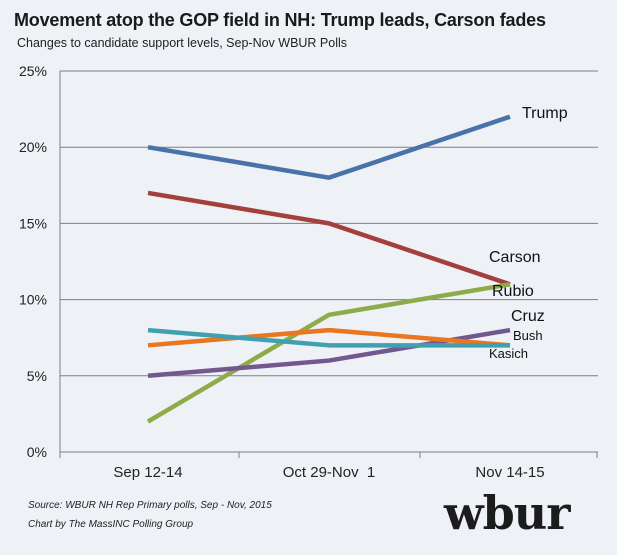 This screenshot has width=617, height=555. I want to click on x-category-label: Sep 12-14, so click(147, 472).